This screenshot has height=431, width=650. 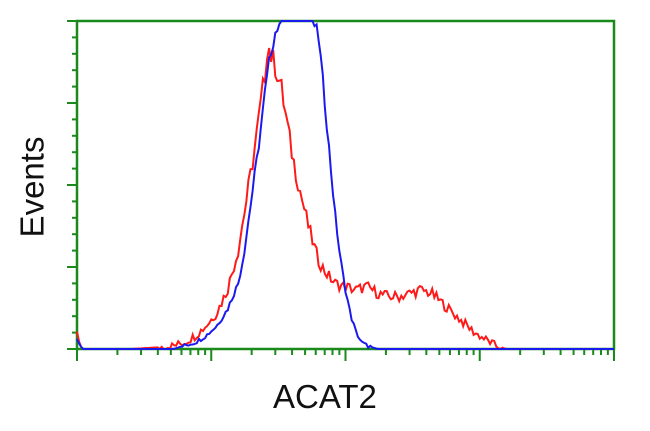 I want to click on y-axis-label: Events, so click(x=32, y=187).